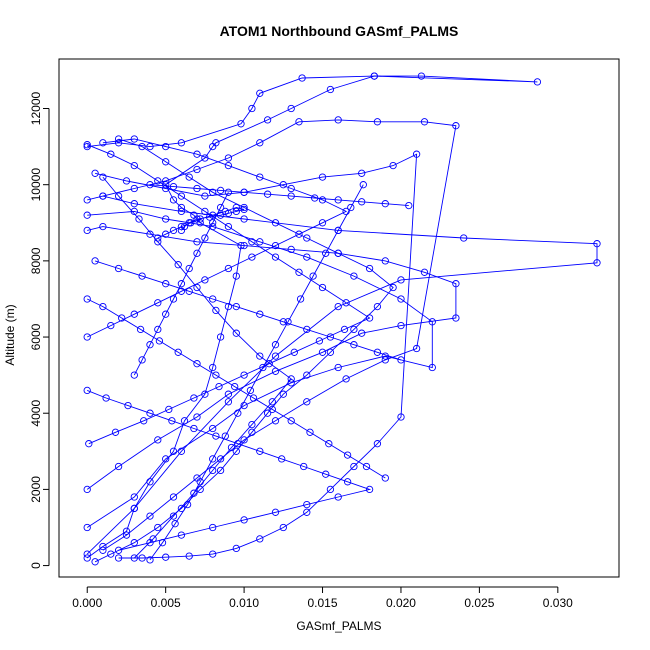 The image size is (650, 650). What do you see at coordinates (323, 603) in the screenshot?
I see `x-tick-label: 0.015` at bounding box center [323, 603].